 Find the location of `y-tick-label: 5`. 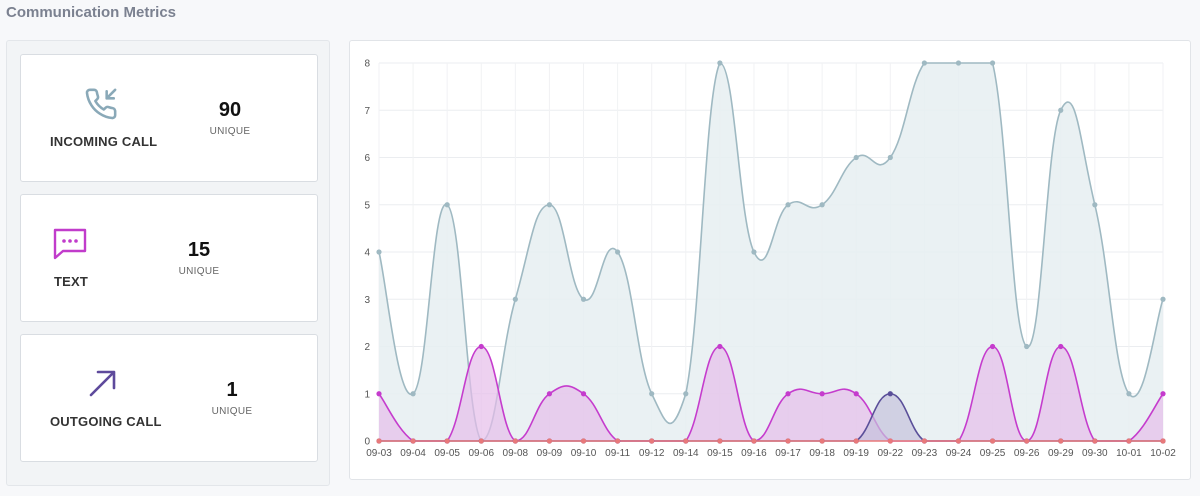

y-tick-label: 5 is located at coordinates (367, 205).